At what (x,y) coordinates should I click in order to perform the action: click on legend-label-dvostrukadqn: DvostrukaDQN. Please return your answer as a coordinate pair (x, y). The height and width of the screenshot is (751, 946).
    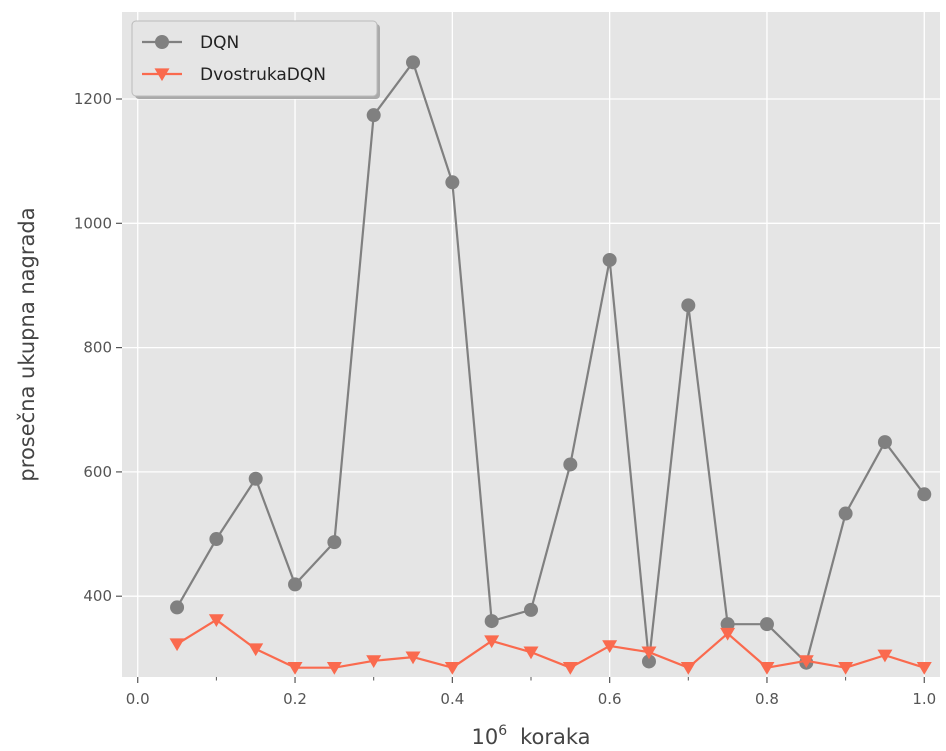
    Looking at the image, I should click on (263, 75).